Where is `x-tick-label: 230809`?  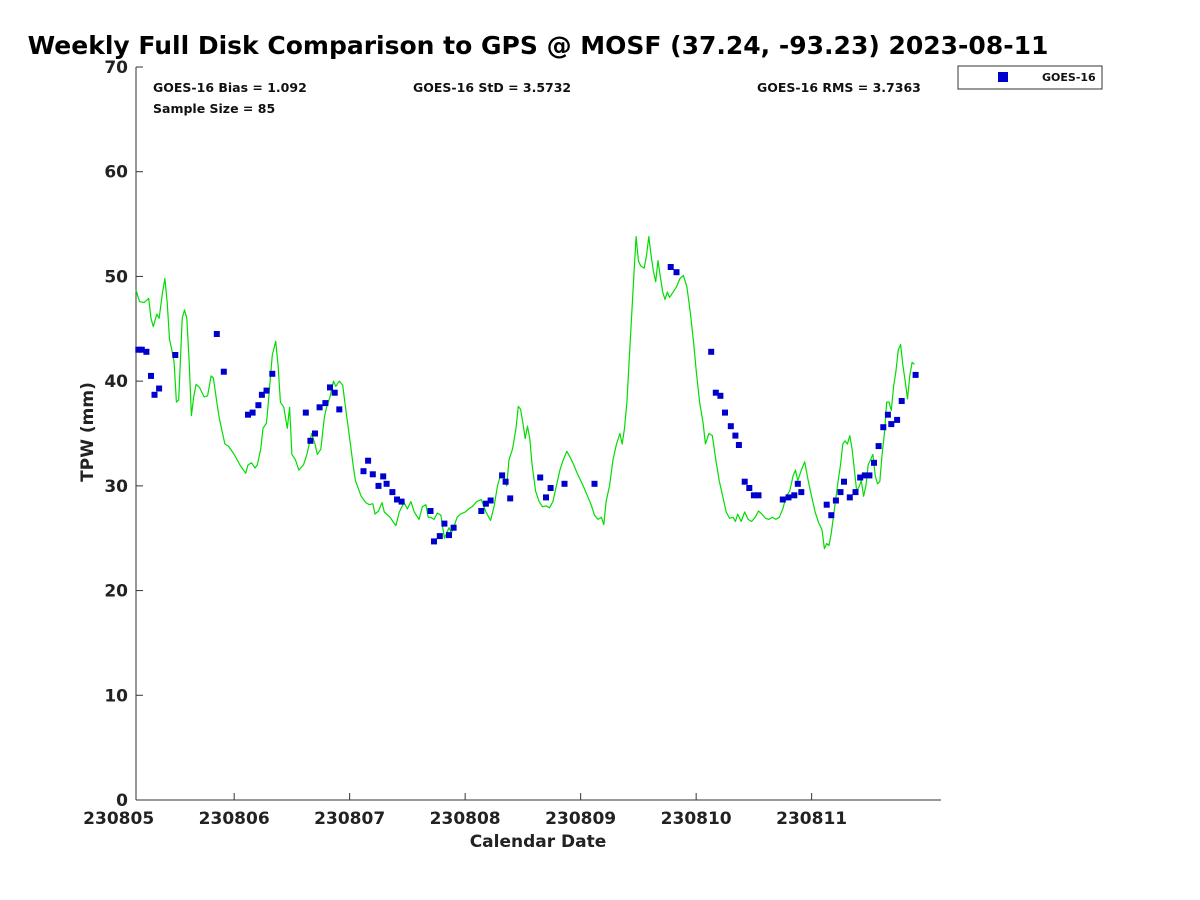 x-tick-label: 230809 is located at coordinates (580, 819).